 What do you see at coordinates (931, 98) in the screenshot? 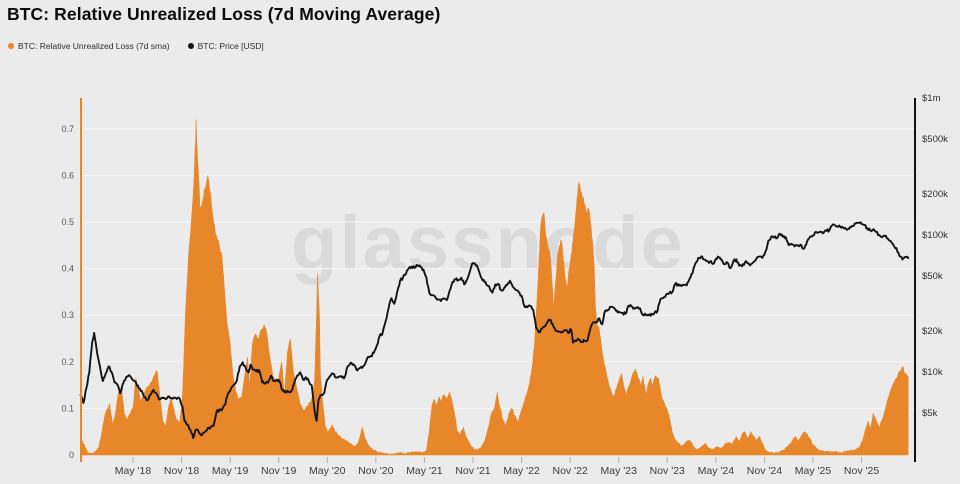
I see `y-axis-right-tick-label: $1m` at bounding box center [931, 98].